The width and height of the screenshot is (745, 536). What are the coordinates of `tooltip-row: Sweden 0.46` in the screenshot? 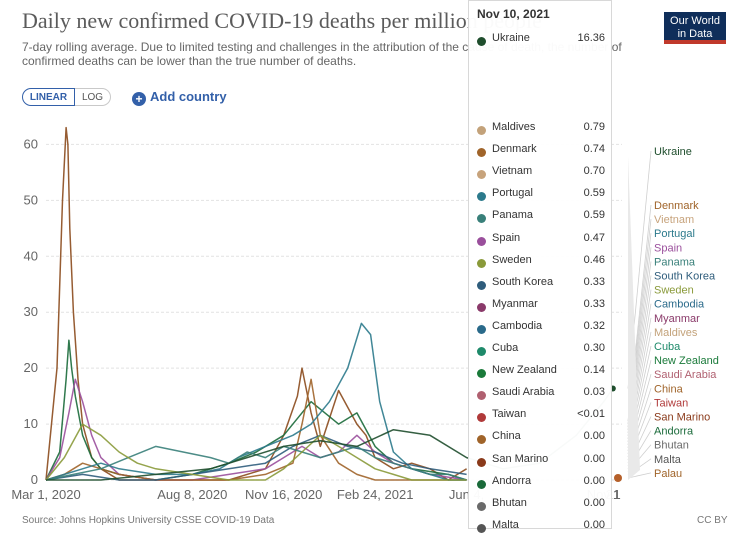 It's located at (542, 260).